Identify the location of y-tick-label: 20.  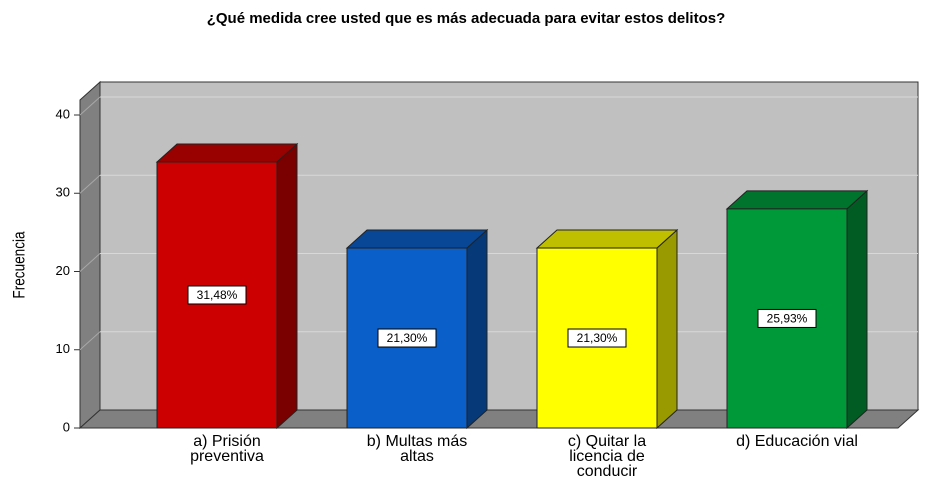
(63, 270).